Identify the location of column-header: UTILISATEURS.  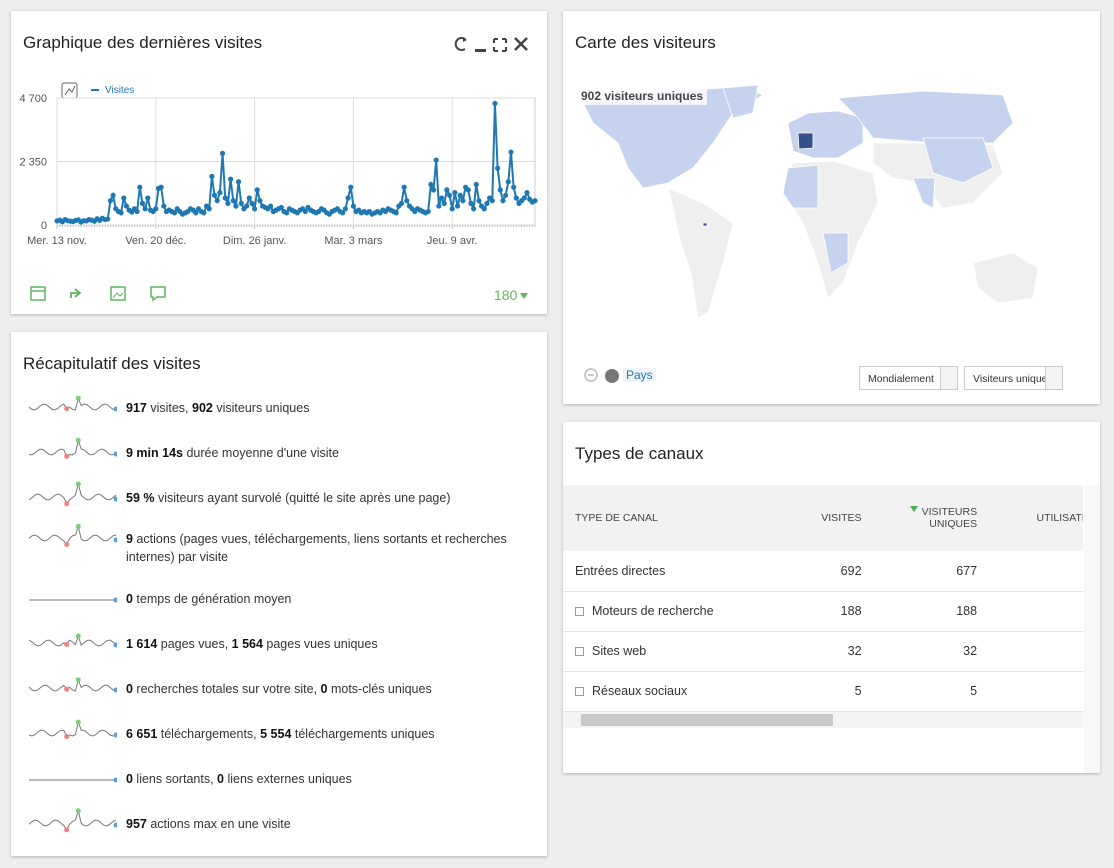
(1036, 518).